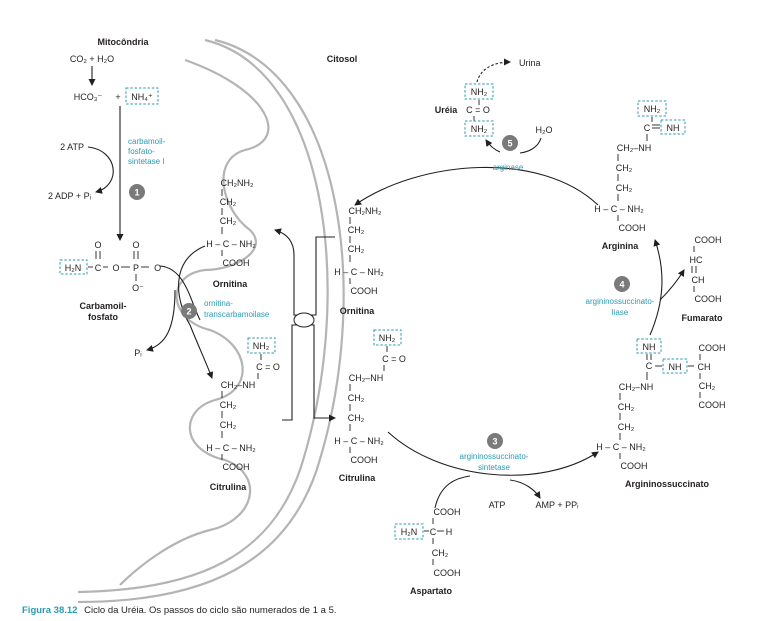 This screenshot has height=621, width=773. Describe the element at coordinates (447, 110) in the screenshot. I see `urea-name: Uréia` at that location.